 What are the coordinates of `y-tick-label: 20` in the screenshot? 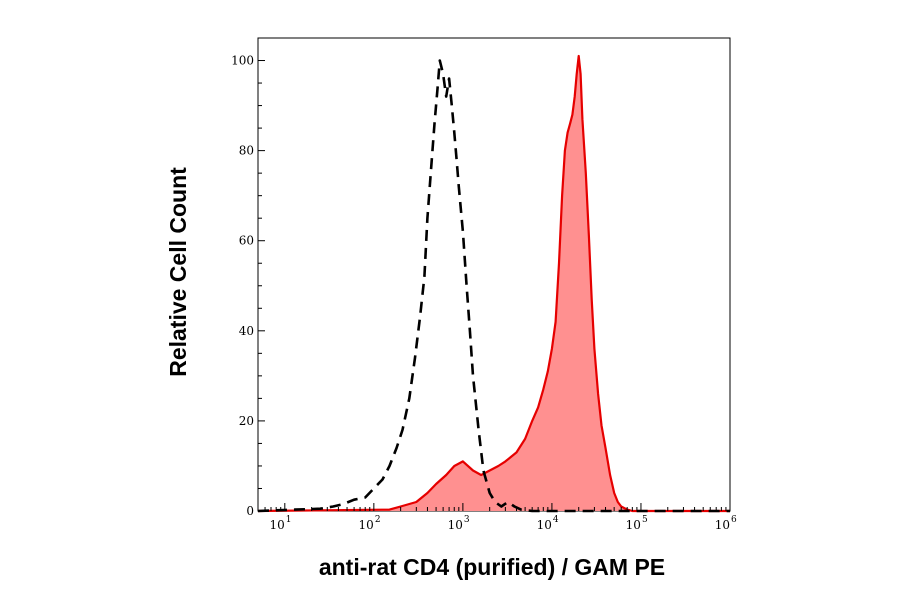 It's located at (246, 421).